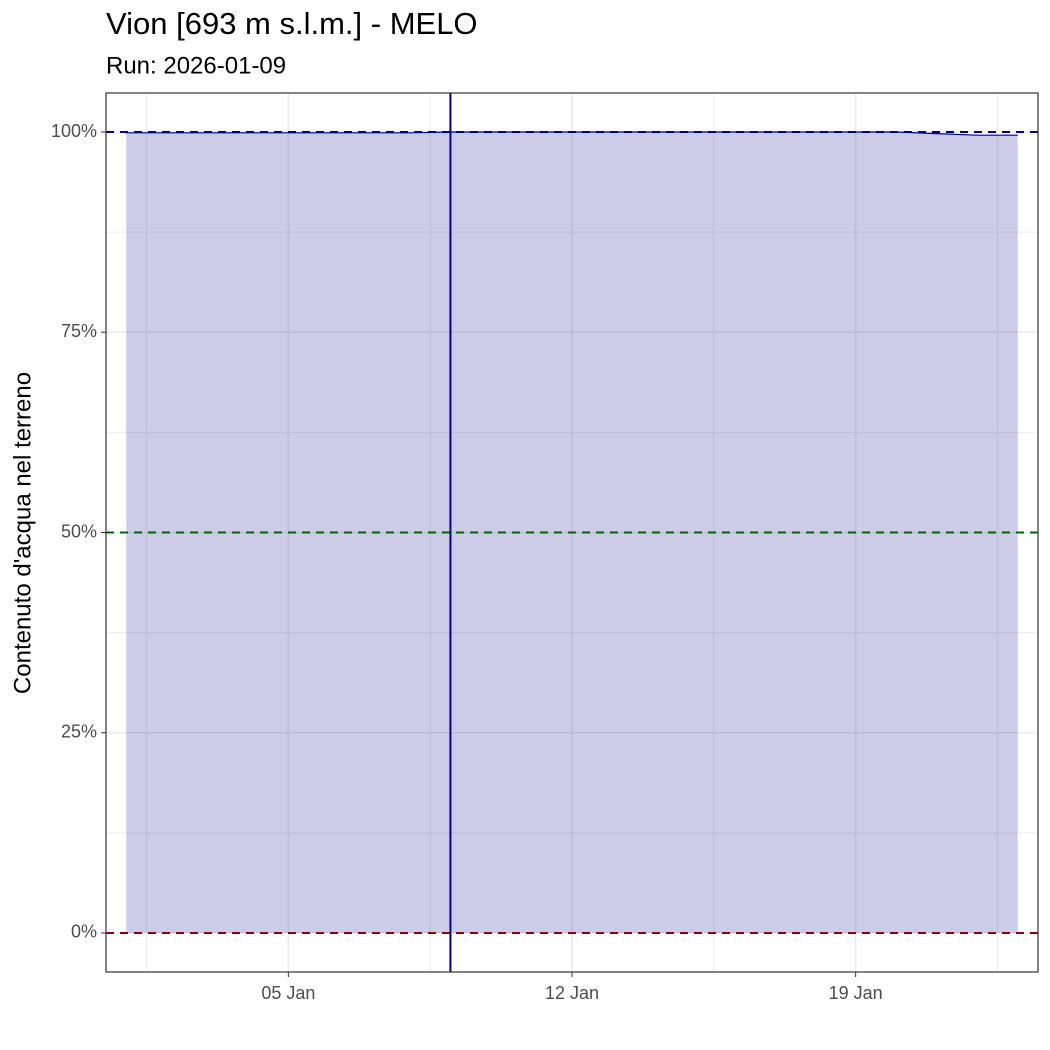 This screenshot has height=1050, width=1050. I want to click on chart-title: Vion [693 m s.l.m.] - MELO, so click(292, 23).